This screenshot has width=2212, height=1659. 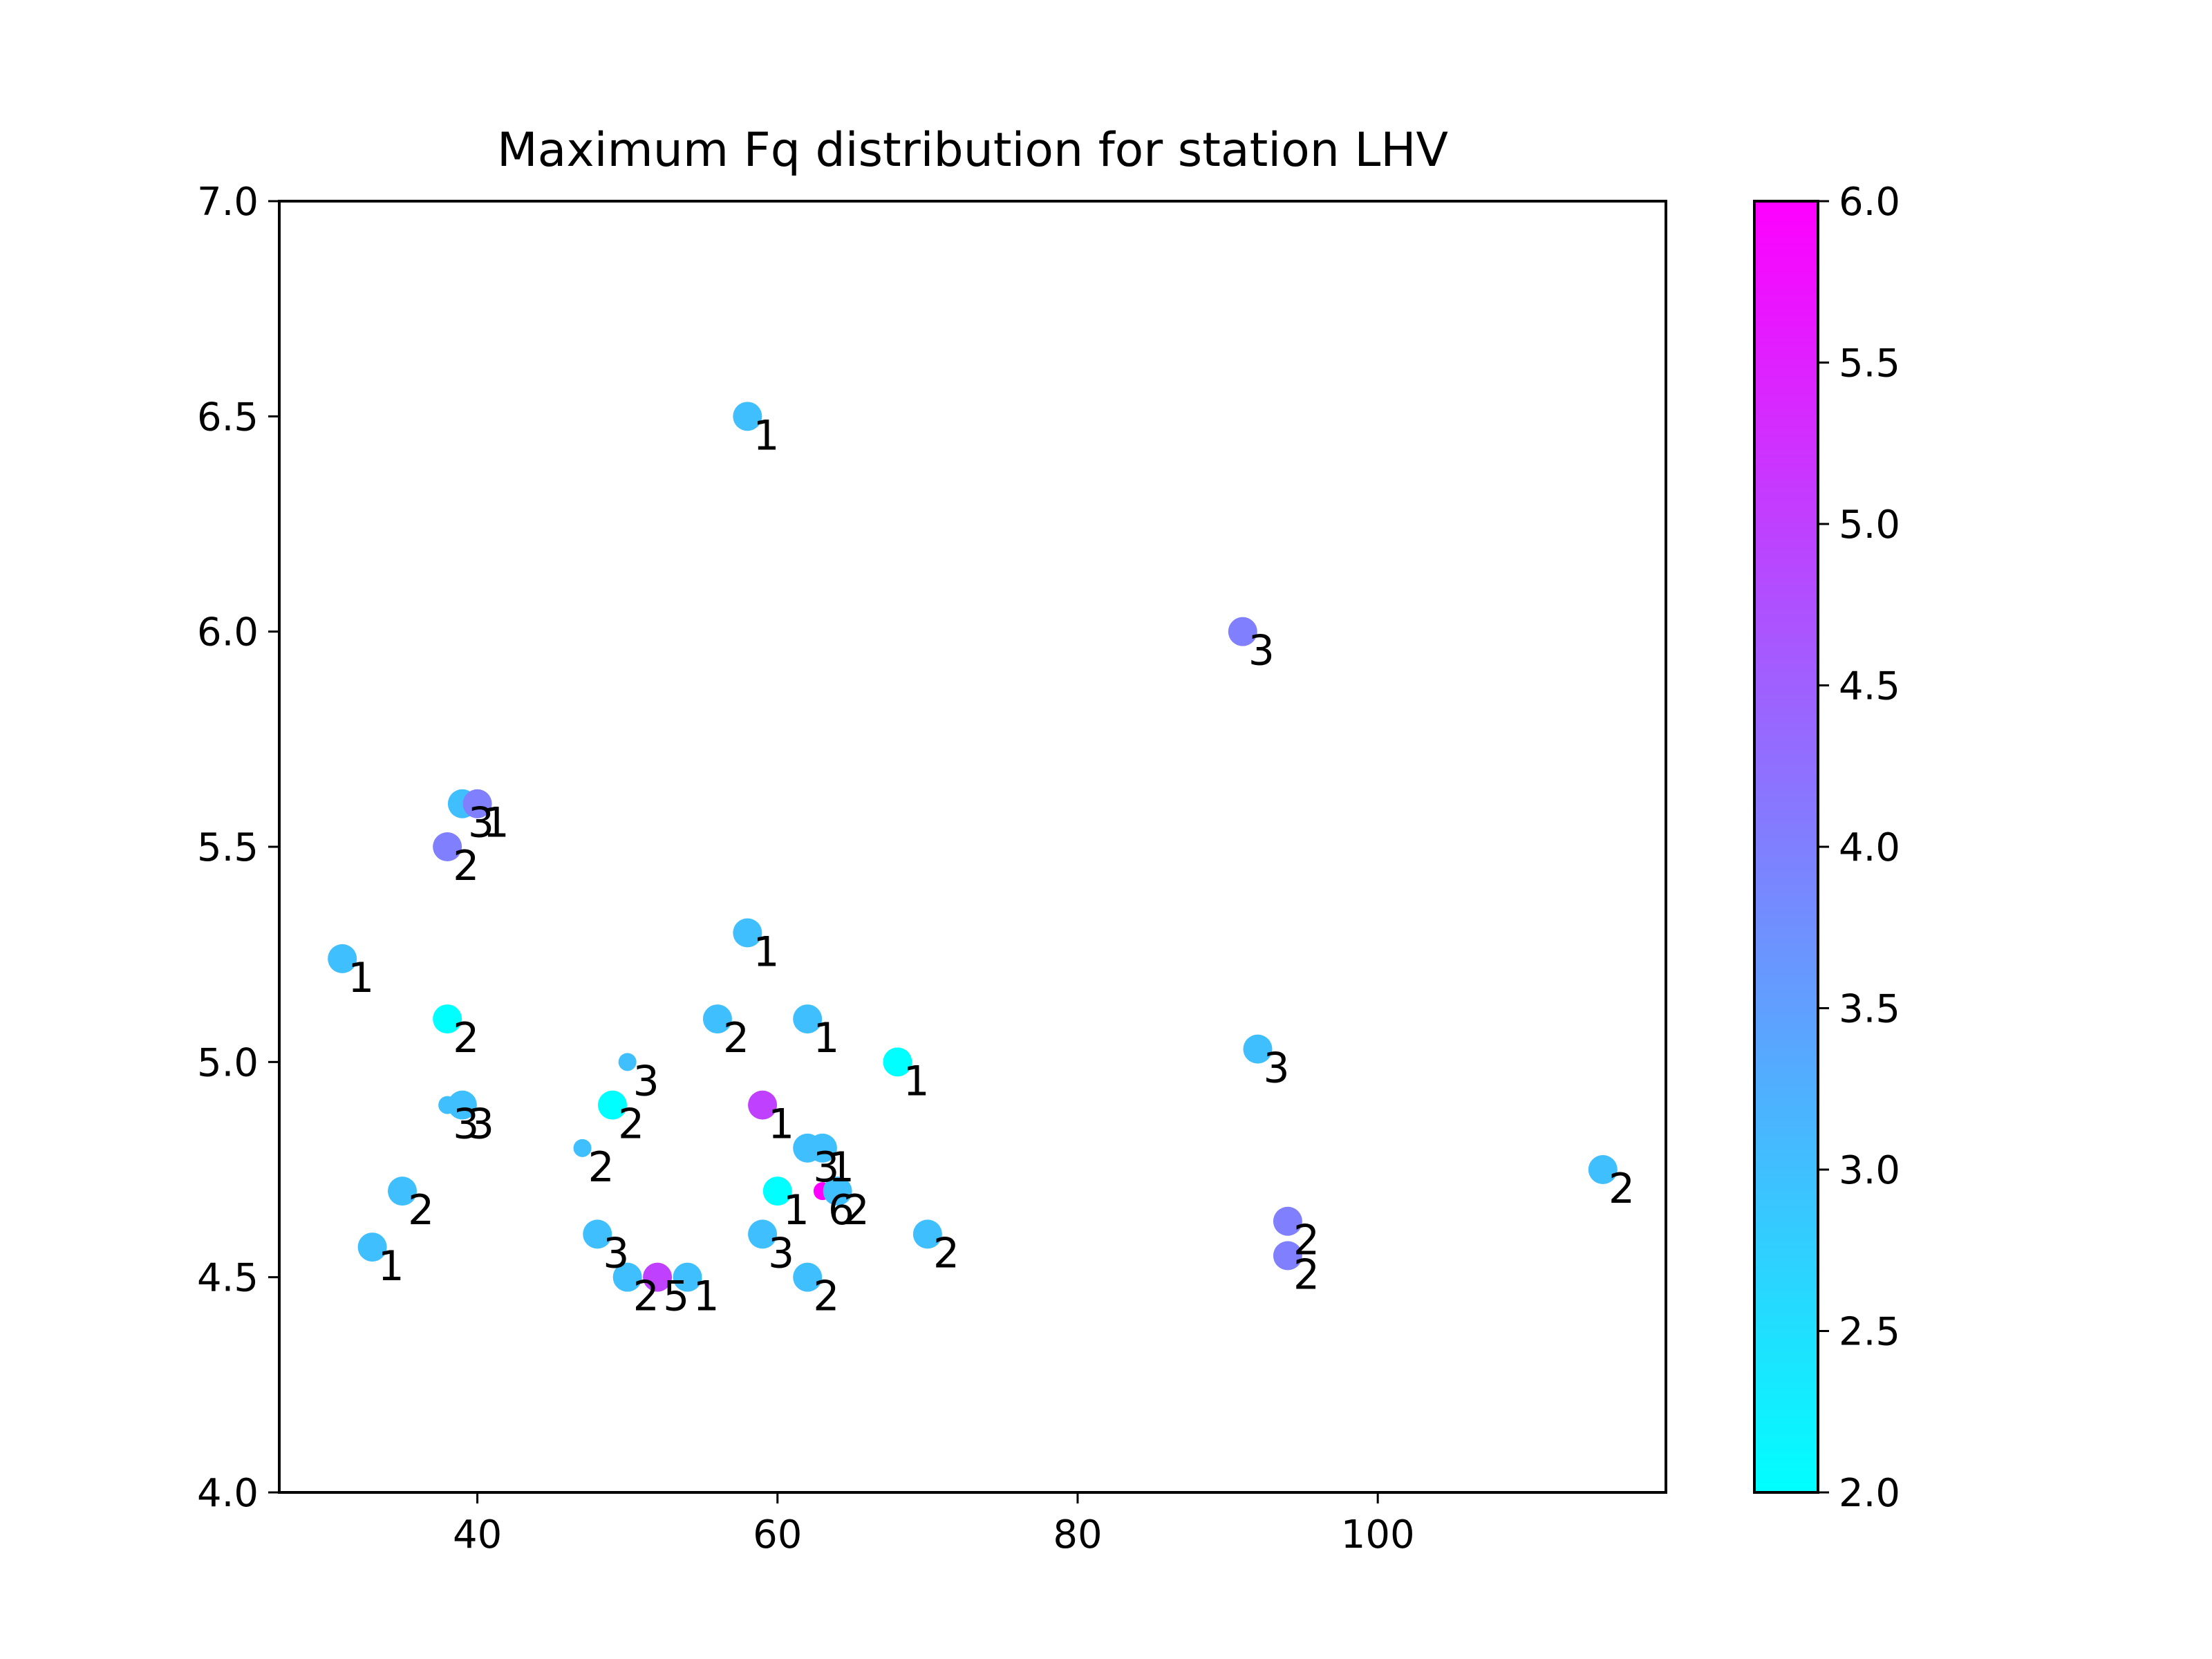 I want to click on colorbar-tick-label: 5.5, so click(x=1869, y=364).